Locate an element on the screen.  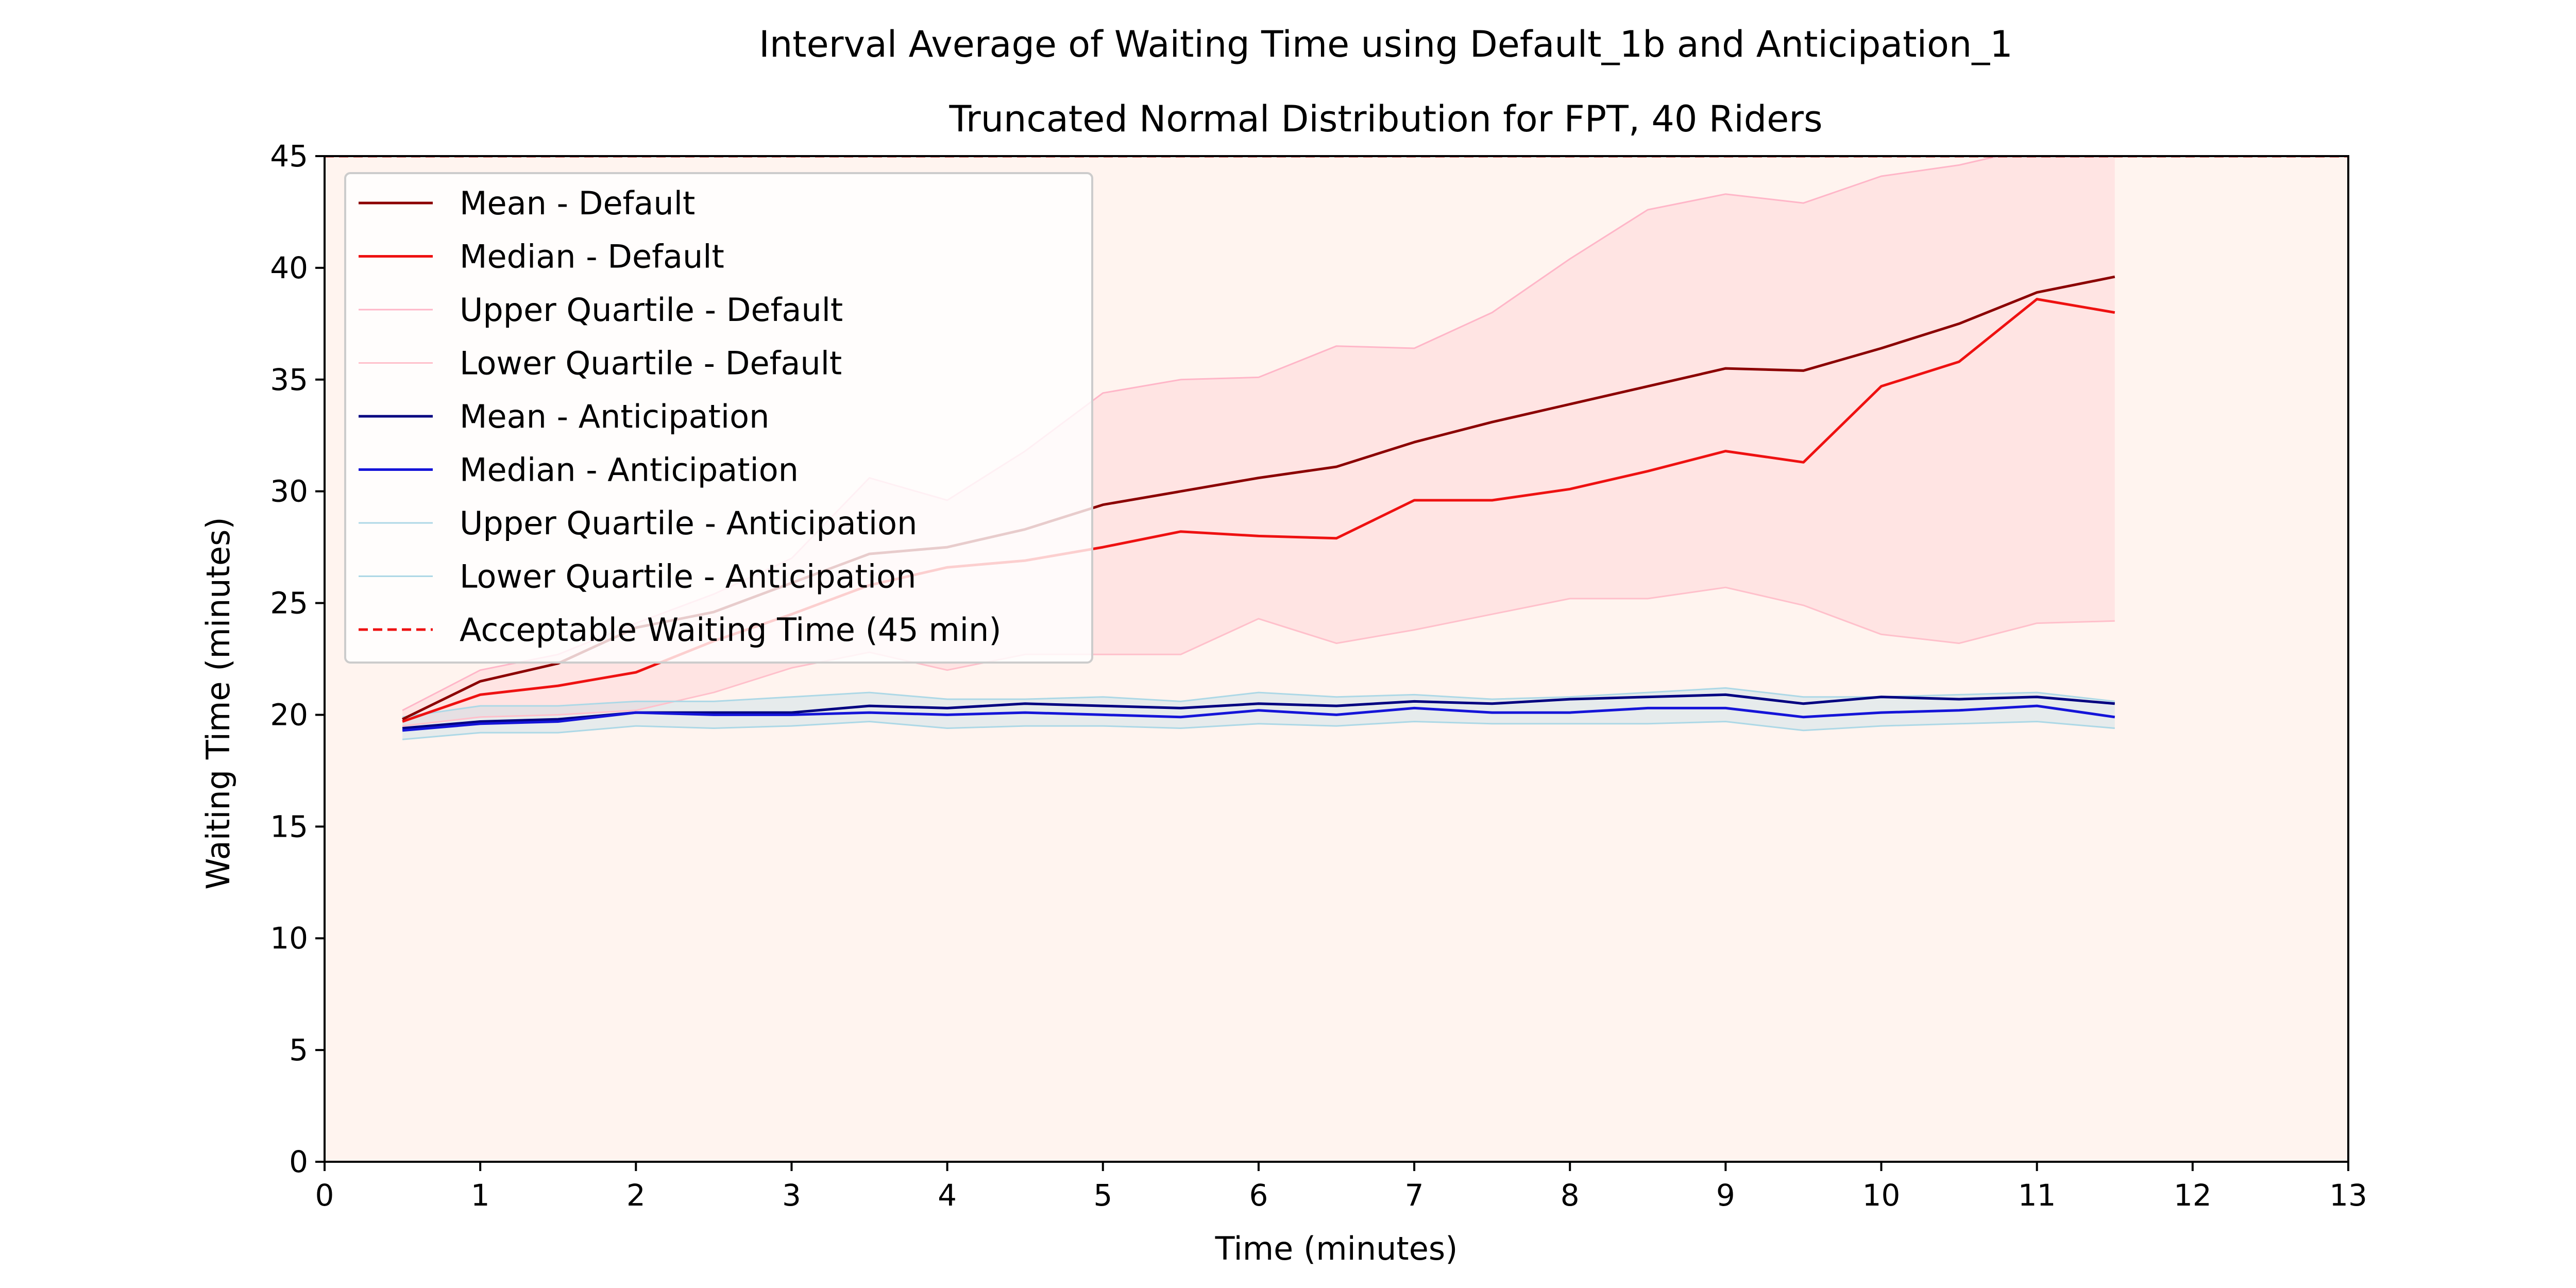
y-axis-ticks: 0 5 10 15 20 25 30 35 40 45 is located at coordinates (297, 659).